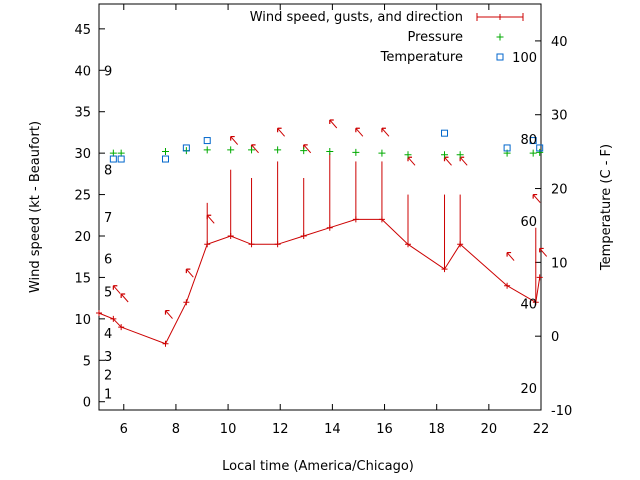 This screenshot has width=640, height=480. What do you see at coordinates (541, 429) in the screenshot?
I see `x-tick-label: 22` at bounding box center [541, 429].